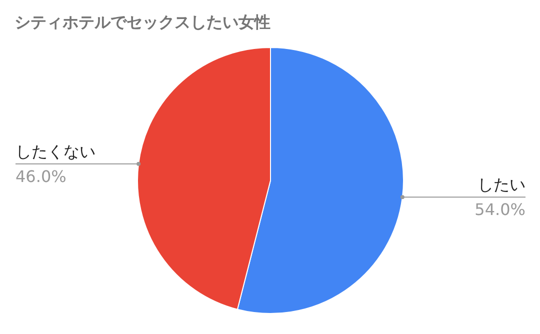  What do you see at coordinates (41, 176) in the screenshot?
I see `data-label: 46.0%` at bounding box center [41, 176].